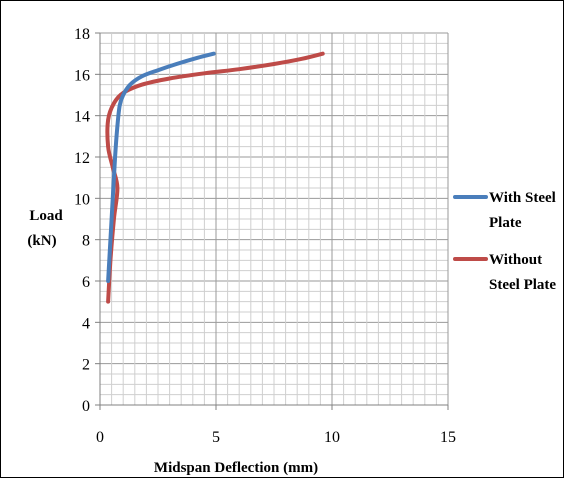 The width and height of the screenshot is (564, 478). I want to click on y-tick-label: 0, so click(86, 406).